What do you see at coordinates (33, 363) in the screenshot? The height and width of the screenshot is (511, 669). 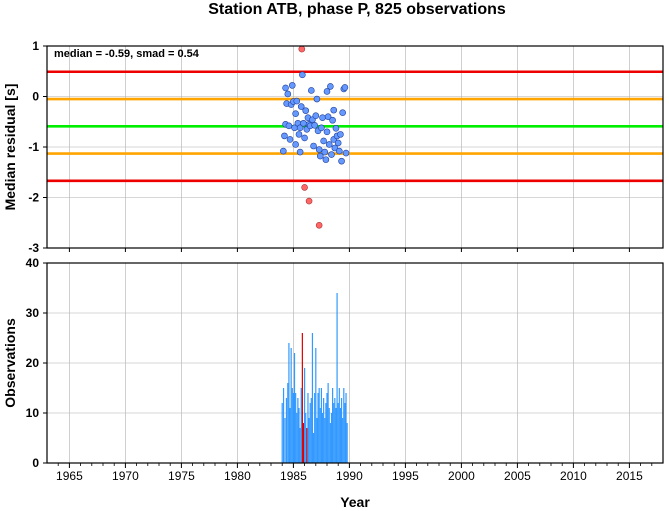 I see `observations-y-tick-label: 20` at bounding box center [33, 363].